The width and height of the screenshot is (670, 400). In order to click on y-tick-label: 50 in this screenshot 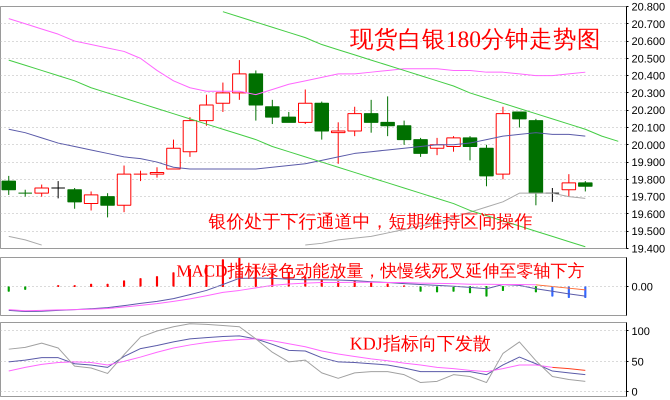, I will do `click(638, 362)`.